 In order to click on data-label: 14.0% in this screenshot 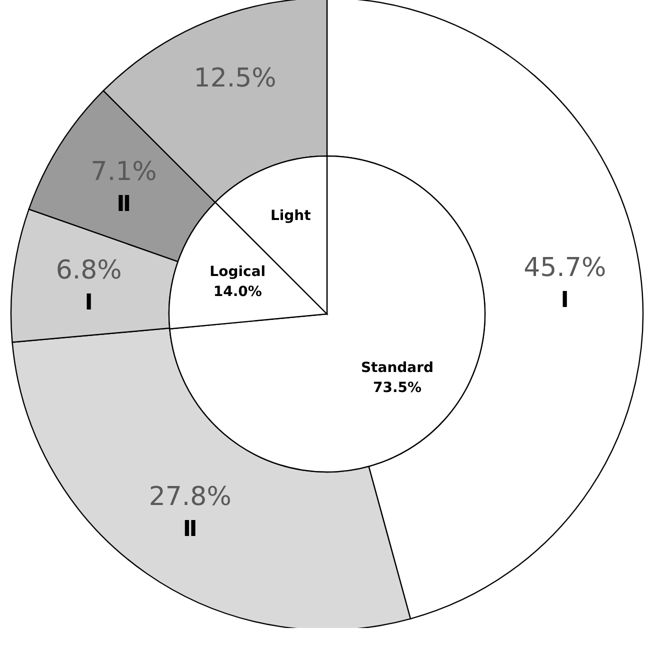, I will do `click(237, 292)`.